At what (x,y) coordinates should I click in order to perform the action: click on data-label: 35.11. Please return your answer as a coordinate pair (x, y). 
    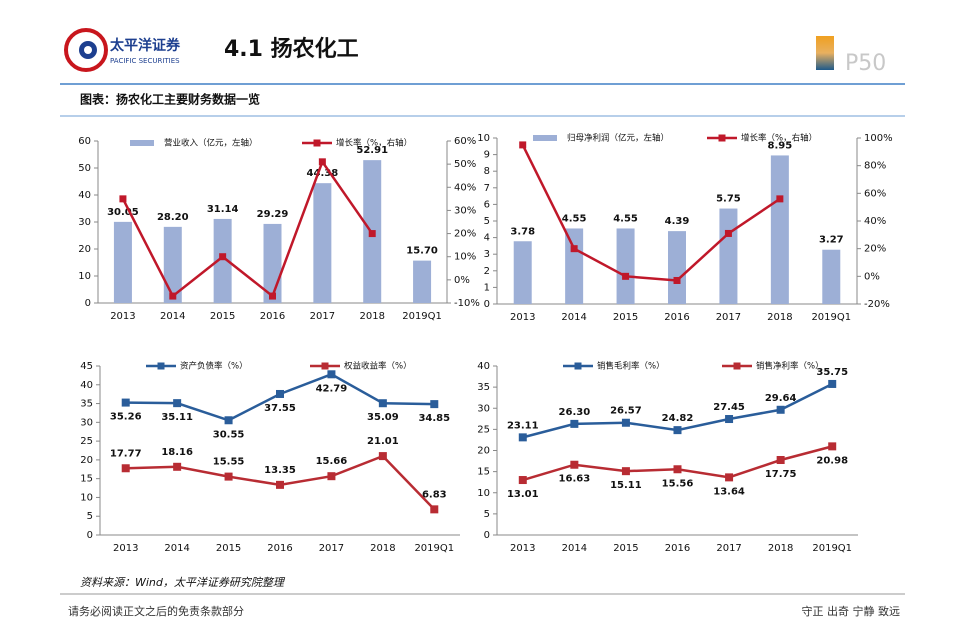
    Looking at the image, I should click on (177, 417).